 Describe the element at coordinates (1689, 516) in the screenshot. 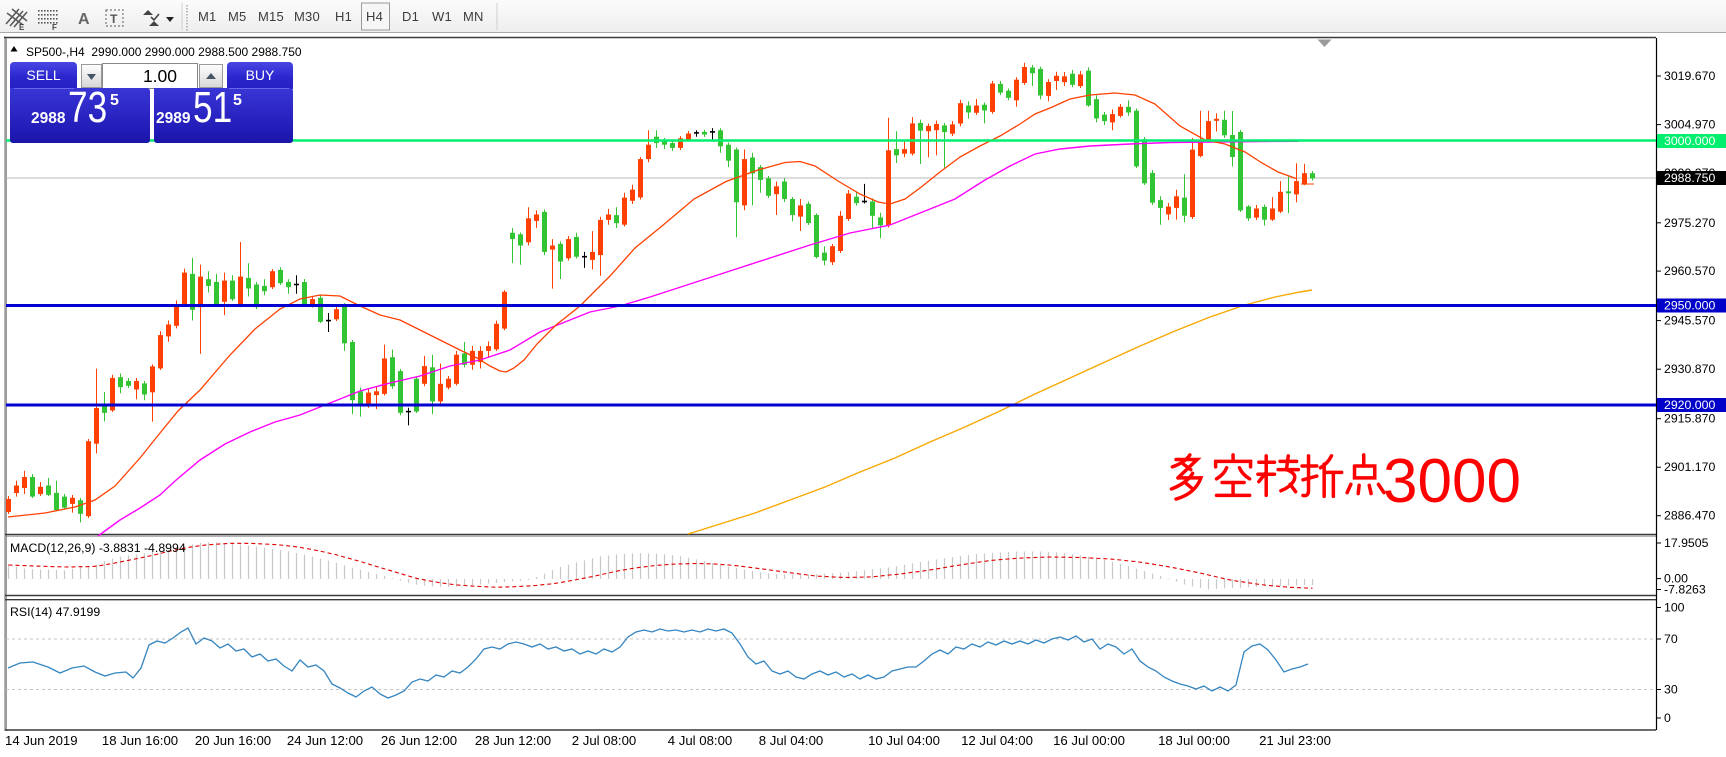

I see `svg-text: 2886.470` at that location.